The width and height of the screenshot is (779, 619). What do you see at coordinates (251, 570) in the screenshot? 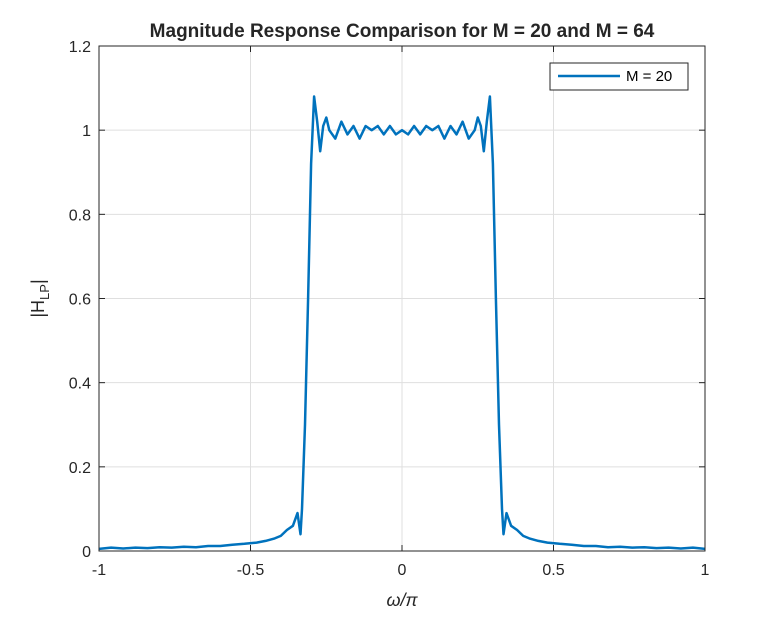
I see `x-tick-label: -0.5` at bounding box center [251, 570].